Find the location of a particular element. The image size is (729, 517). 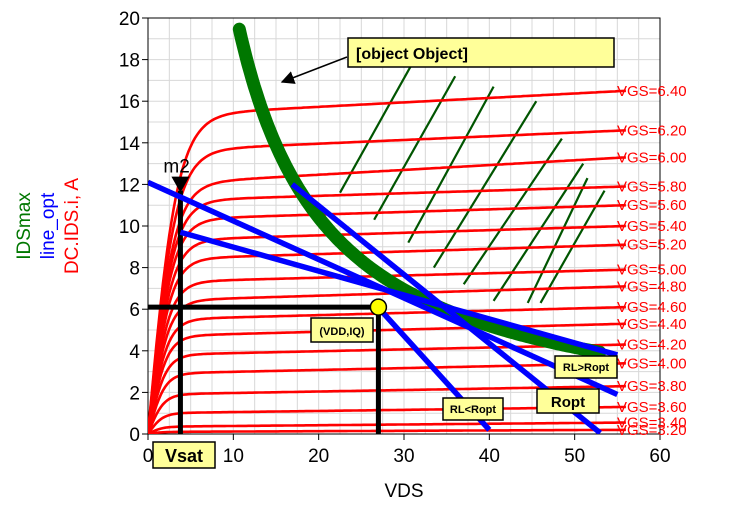

marker-label: m2 is located at coordinates (176, 167).